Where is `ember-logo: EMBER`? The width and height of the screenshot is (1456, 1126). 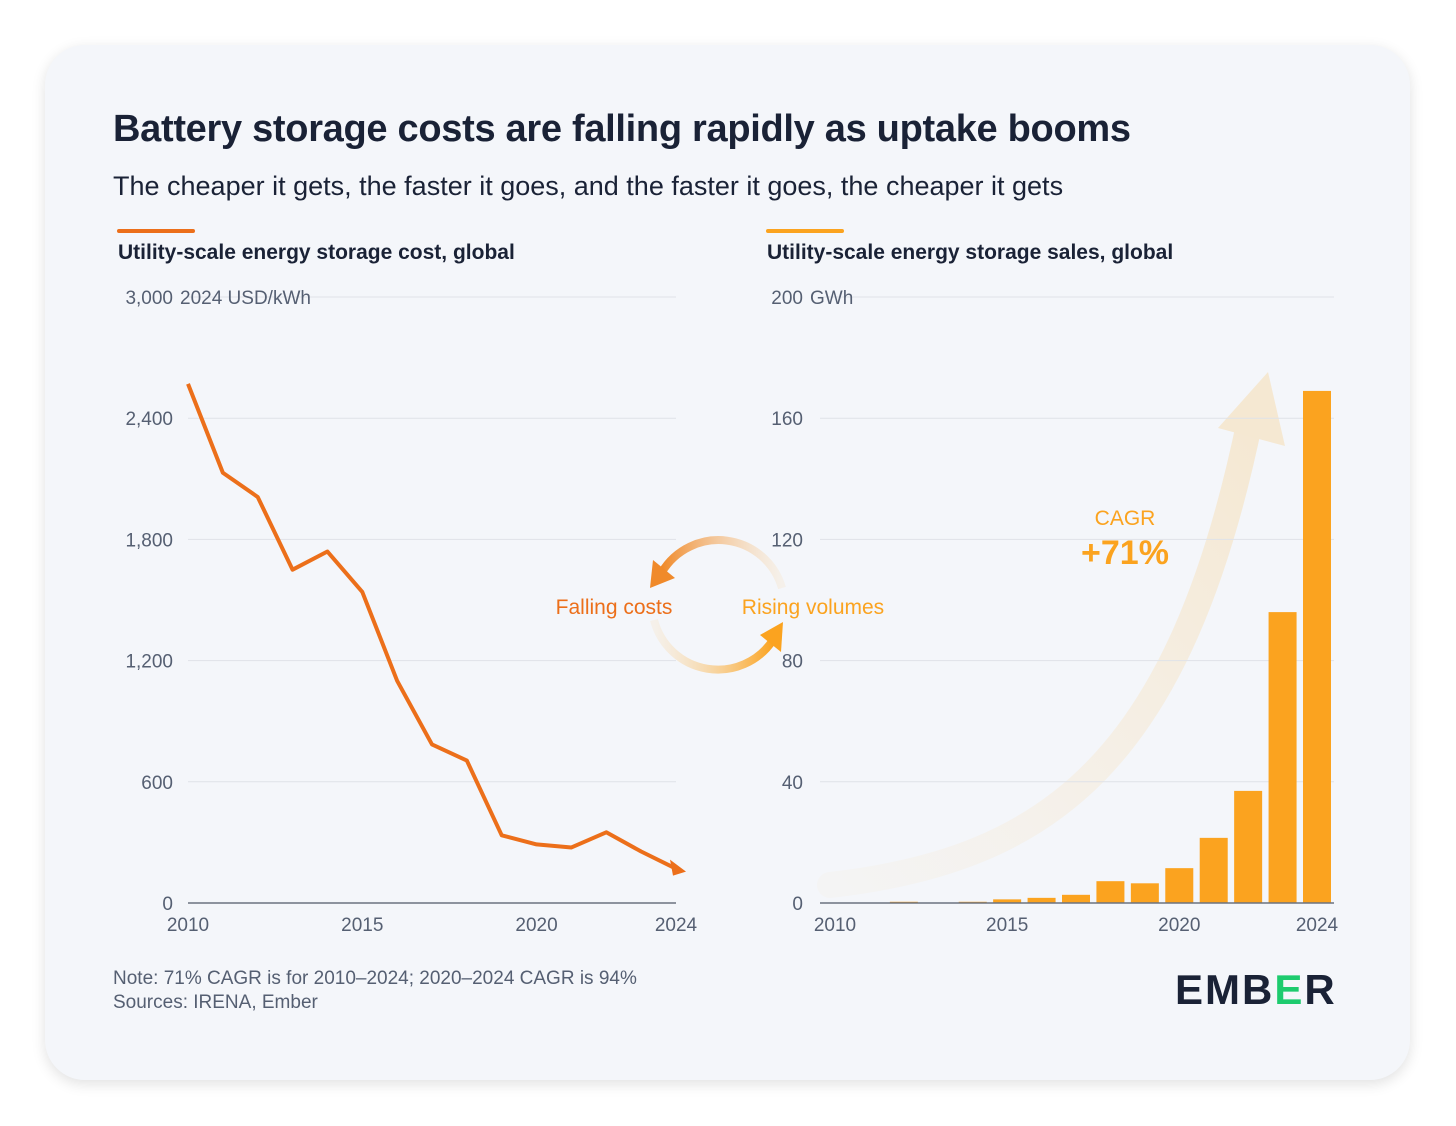
ember-logo: EMBER is located at coordinates (1256, 989).